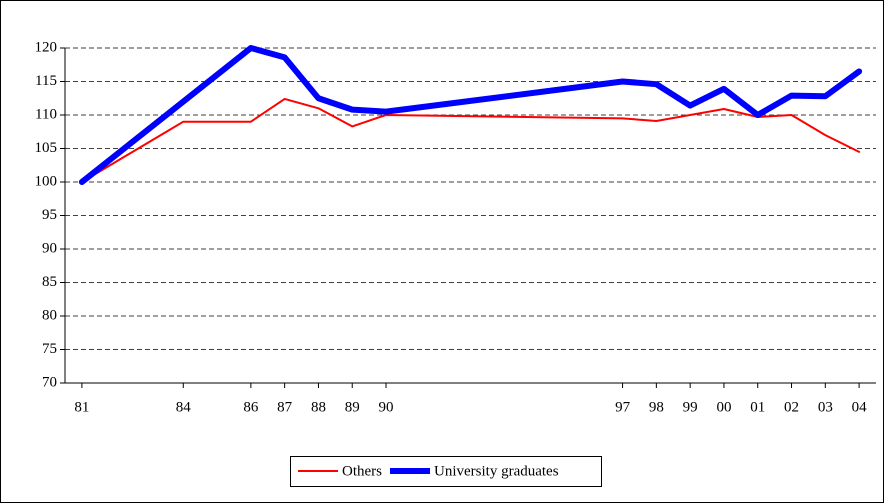 The image size is (884, 503). I want to click on x-tick-label: 03, so click(825, 407).